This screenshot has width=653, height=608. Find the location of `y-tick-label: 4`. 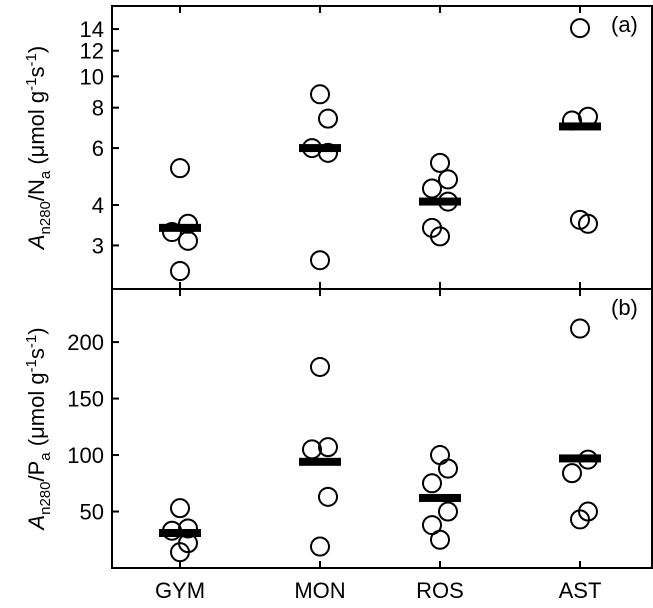

y-tick-label: 4 is located at coordinates (98, 205).